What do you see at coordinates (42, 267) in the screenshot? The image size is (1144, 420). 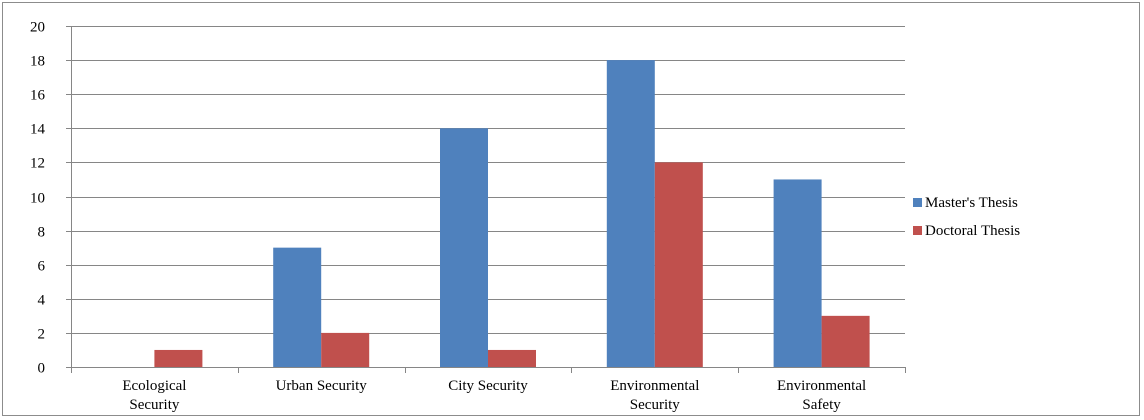 I see `y-tick-label: 6` at bounding box center [42, 267].